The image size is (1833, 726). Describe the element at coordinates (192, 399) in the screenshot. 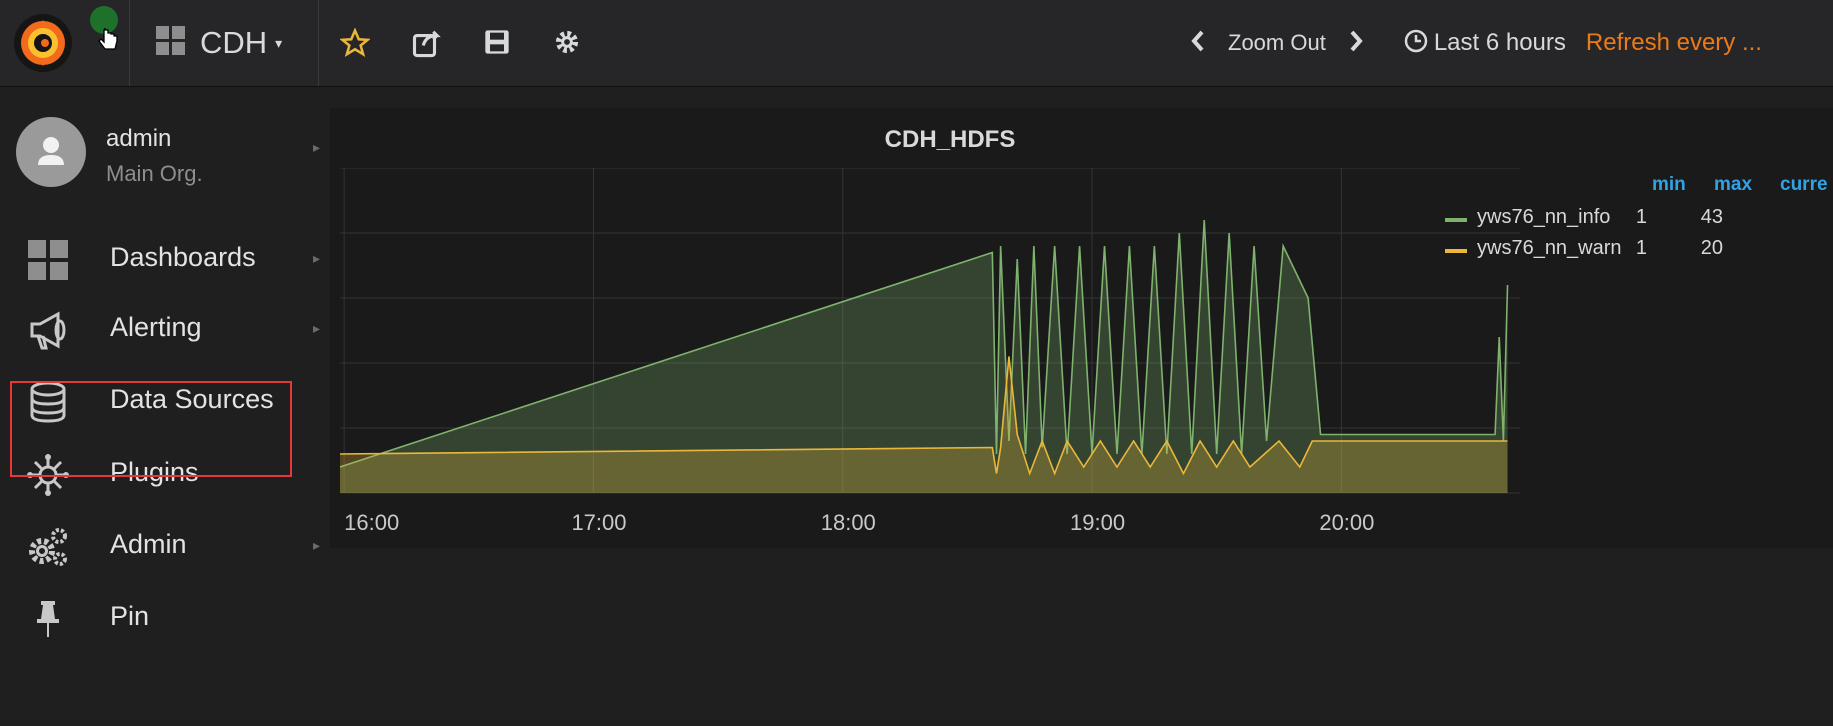

I see `sidebar-item-label: Data Sources` at that location.